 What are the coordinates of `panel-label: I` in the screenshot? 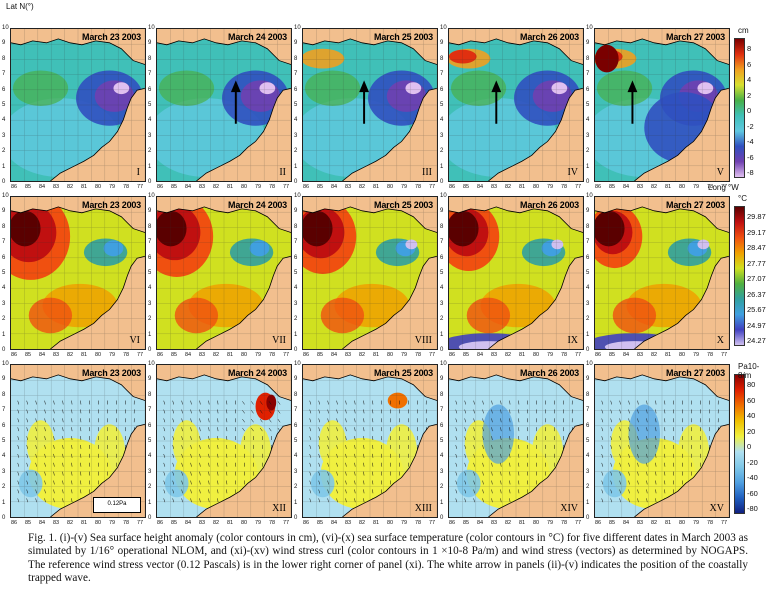 It's located at (138, 172).